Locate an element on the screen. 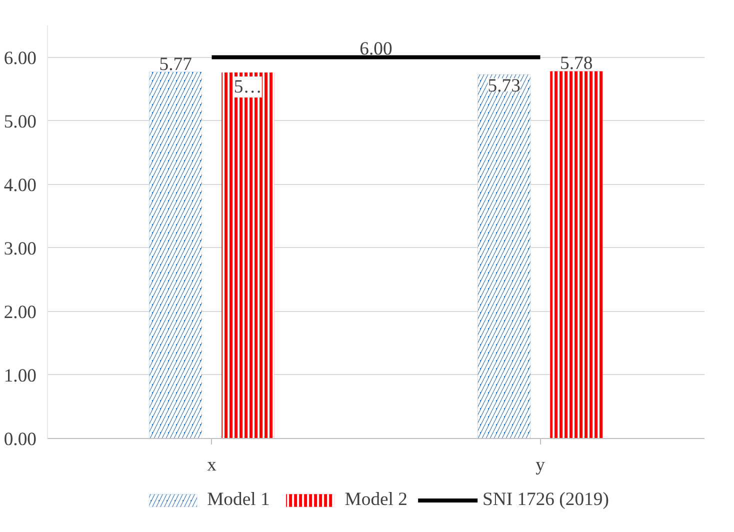 The width and height of the screenshot is (734, 532). y-tick-label: 6.00 is located at coordinates (20, 58).